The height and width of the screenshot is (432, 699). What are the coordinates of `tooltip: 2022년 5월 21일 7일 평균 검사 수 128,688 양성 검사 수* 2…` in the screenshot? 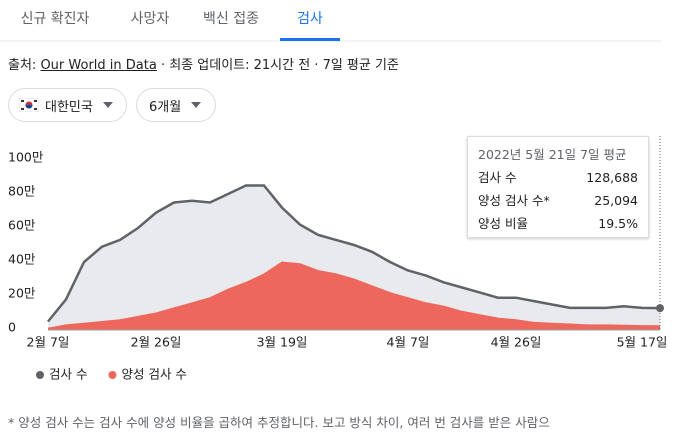 It's located at (558, 187).